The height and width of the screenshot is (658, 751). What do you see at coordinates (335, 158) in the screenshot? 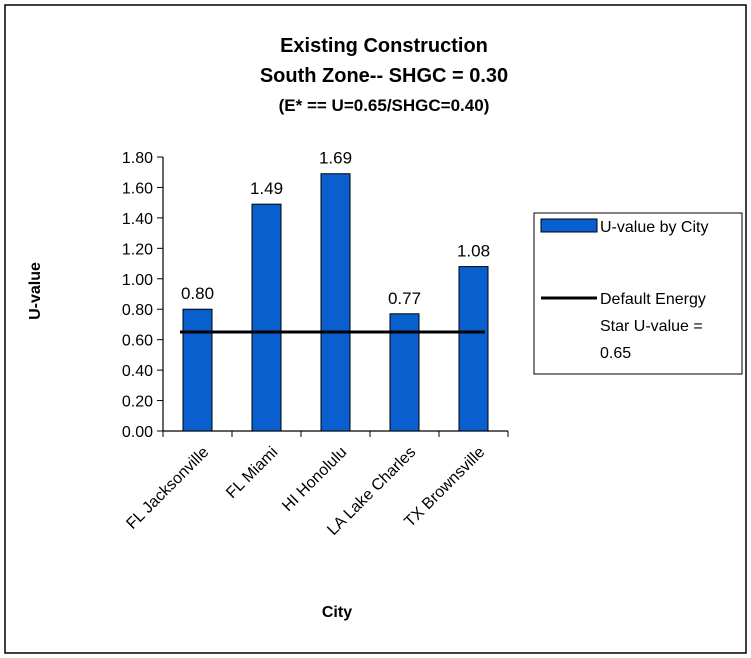
I see `data-label: 1.69` at bounding box center [335, 158].